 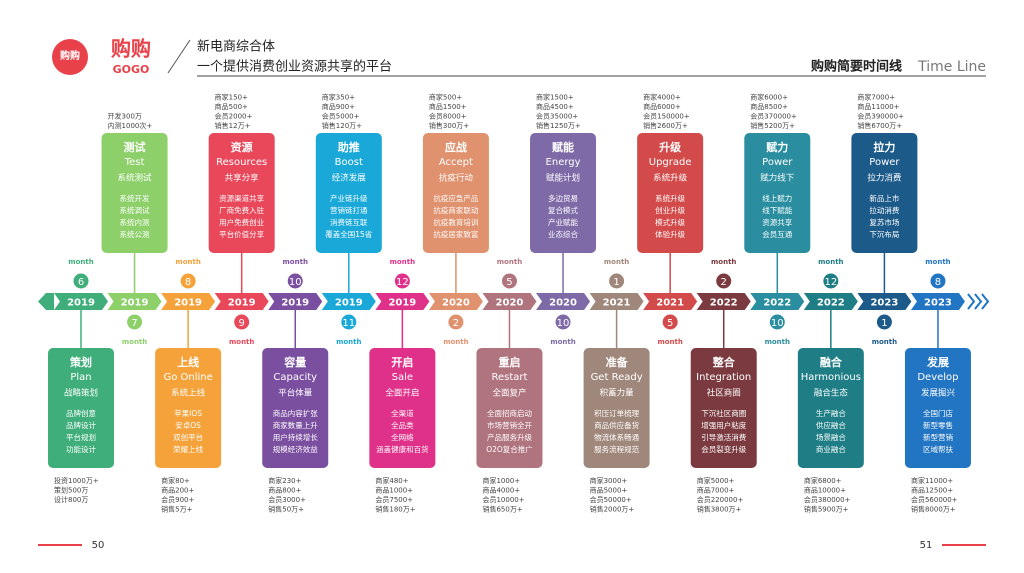 What do you see at coordinates (777, 178) in the screenshot?
I see `card-theme: 赋力线下` at bounding box center [777, 178].